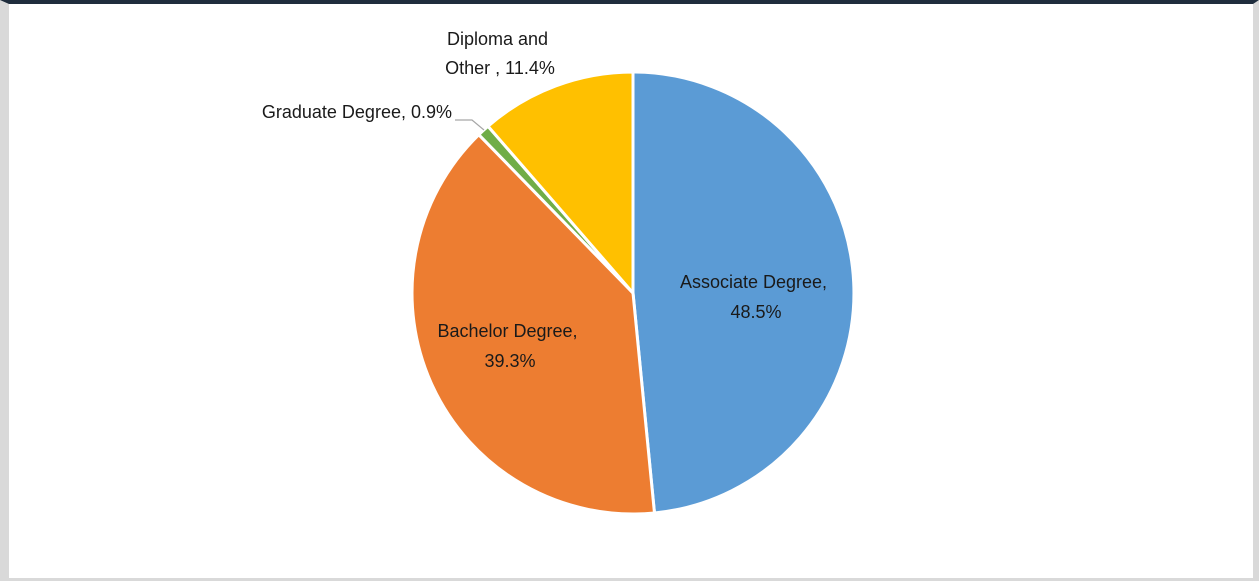 The height and width of the screenshot is (581, 1259). I want to click on label-diploma-and-other: Diploma and Other , 11.4%, so click(500, 53).